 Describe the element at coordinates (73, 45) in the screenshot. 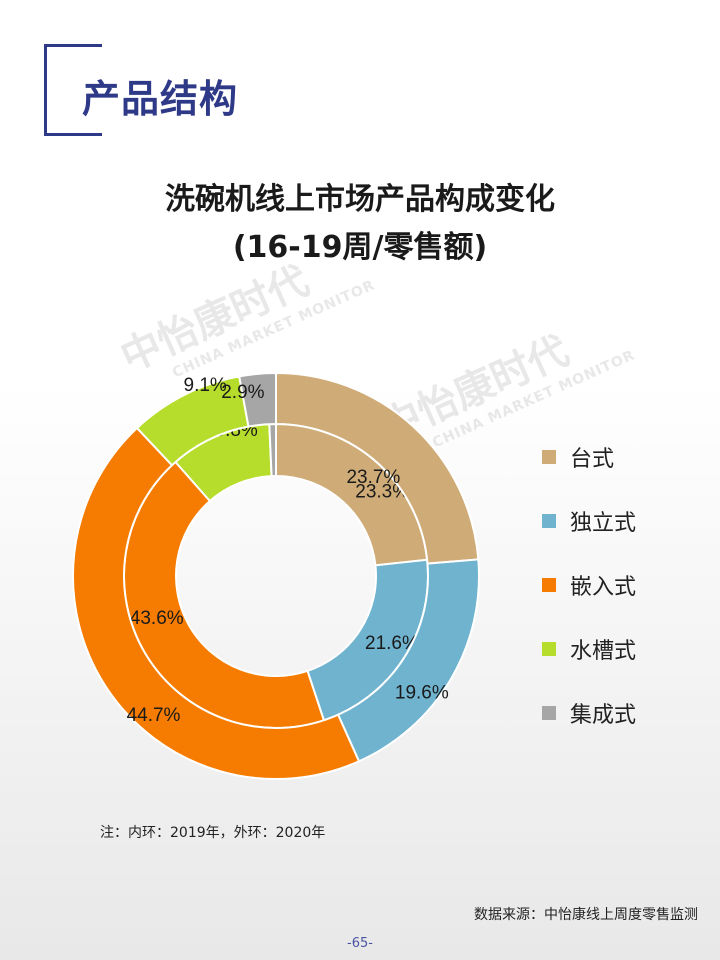

I see `header-bracket-top` at that location.